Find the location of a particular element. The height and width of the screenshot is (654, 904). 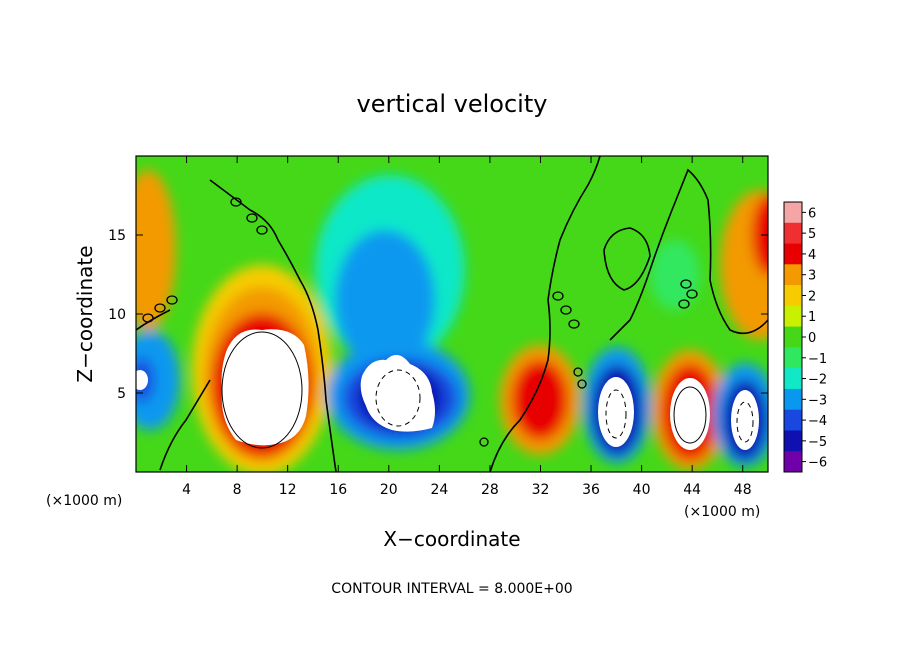

contour-zero-right-loop is located at coordinates (627, 259).